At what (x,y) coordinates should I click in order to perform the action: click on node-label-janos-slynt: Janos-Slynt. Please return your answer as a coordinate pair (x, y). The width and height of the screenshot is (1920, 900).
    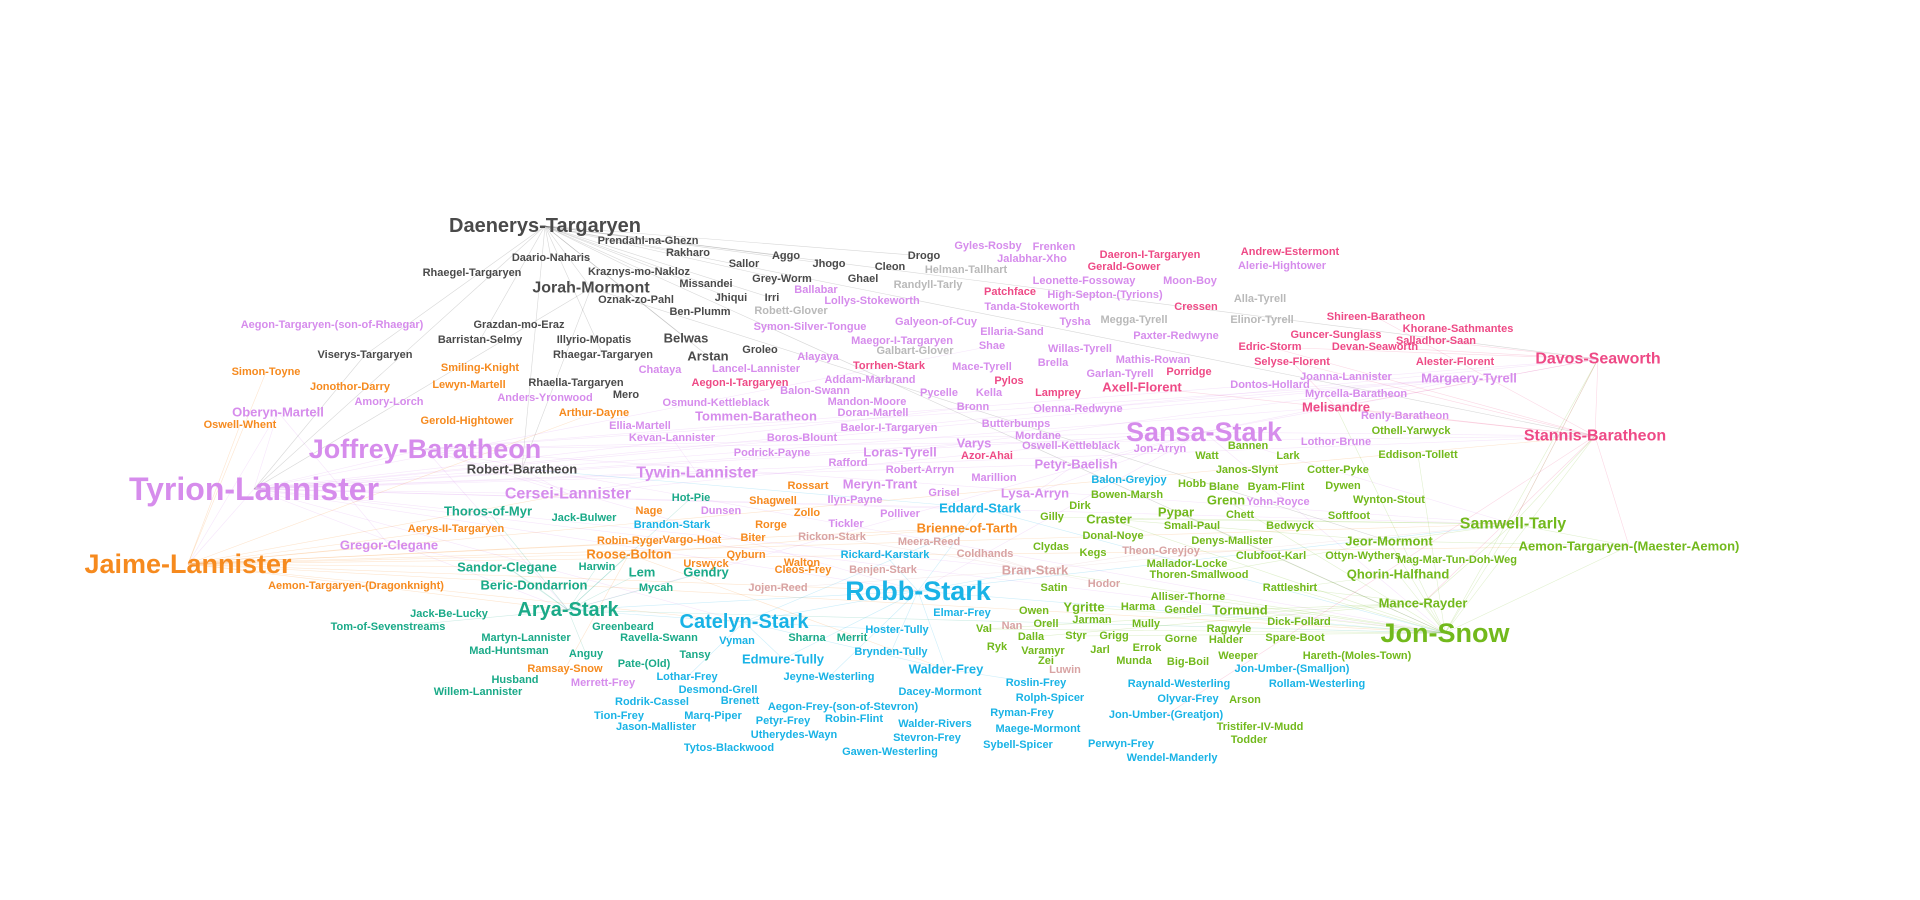
    Looking at the image, I should click on (1247, 470).